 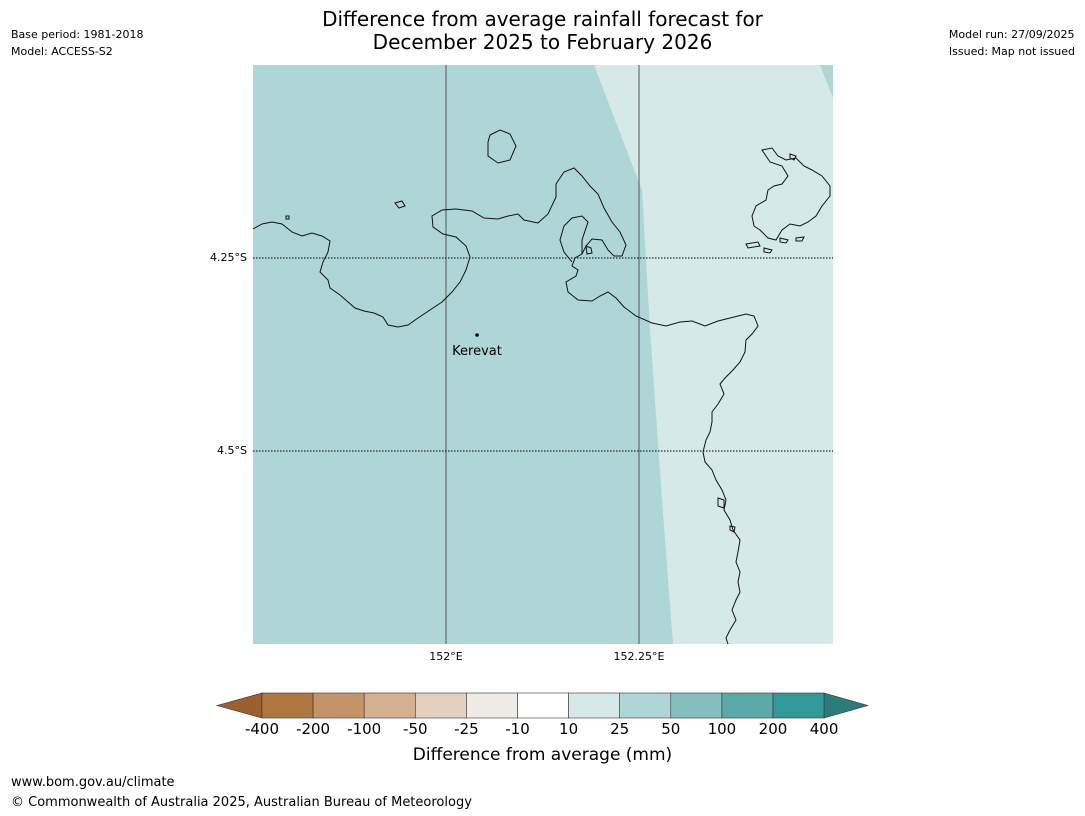 What do you see at coordinates (846, 705) in the screenshot?
I see `colorbar-extend-high` at bounding box center [846, 705].